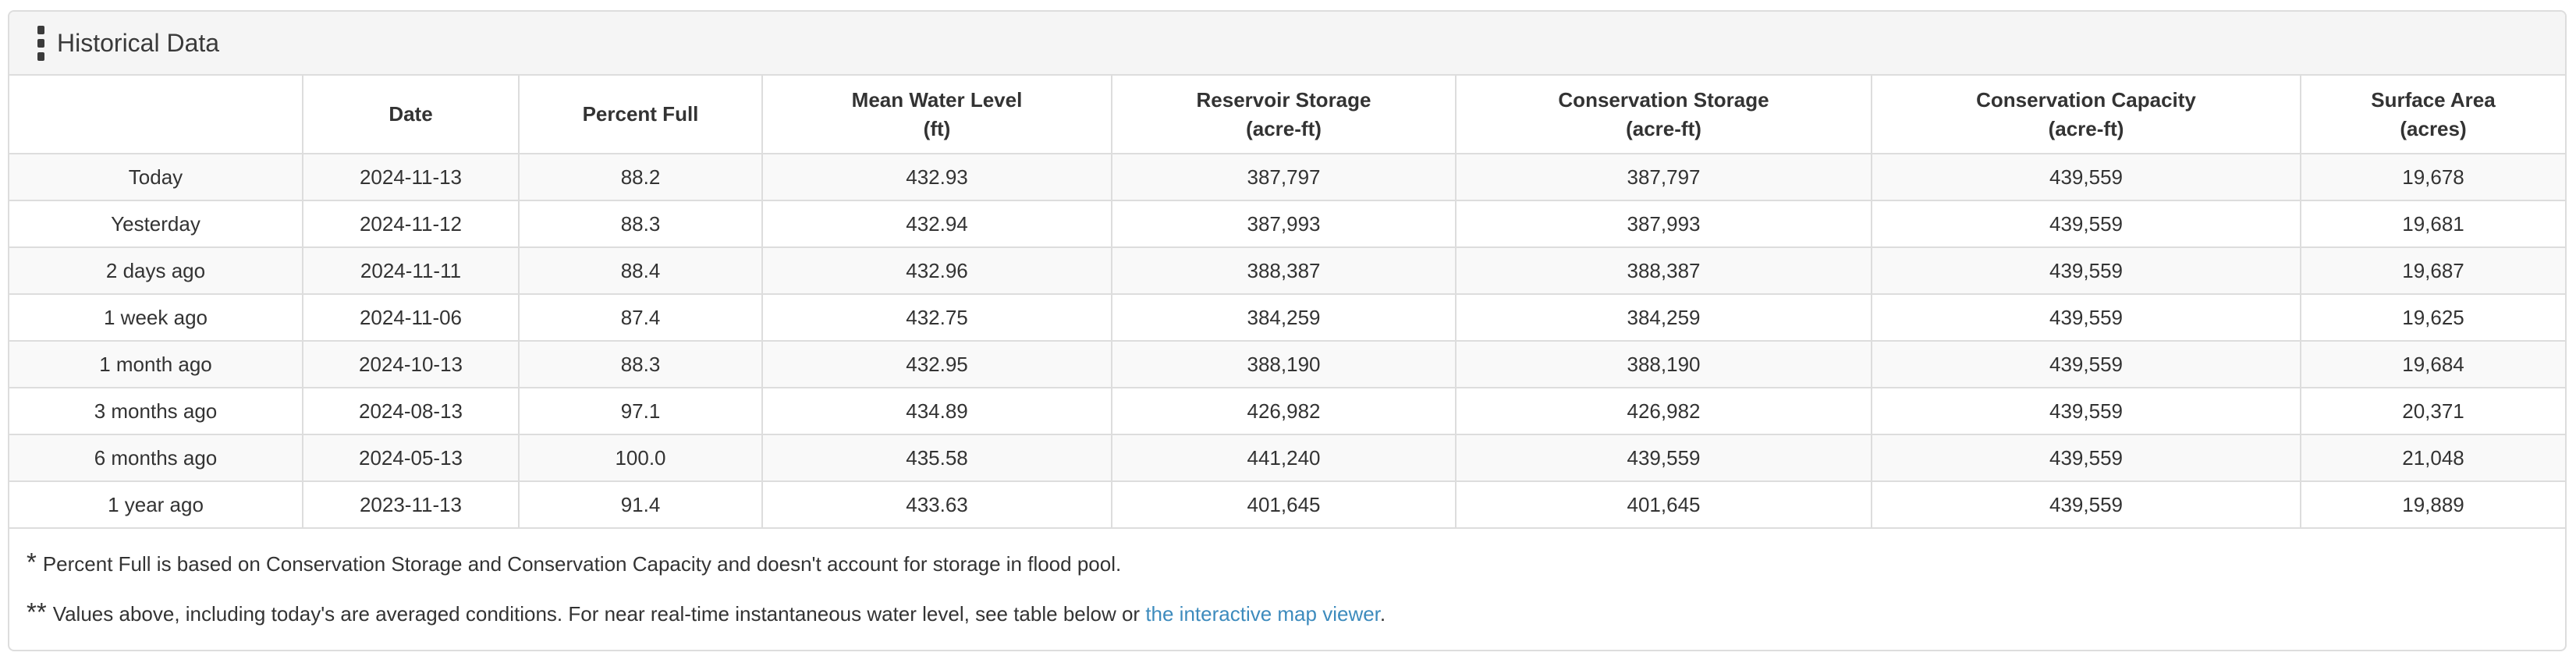 Image resolution: width=2576 pixels, height=663 pixels. Describe the element at coordinates (1262, 614) in the screenshot. I see `interactive-map-viewer-link: the interactive map viewer` at that location.